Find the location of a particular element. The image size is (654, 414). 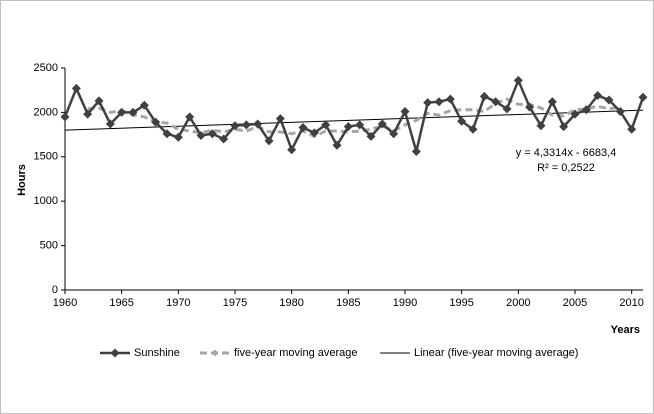

y-tick-label: 2000 is located at coordinates (46, 112).